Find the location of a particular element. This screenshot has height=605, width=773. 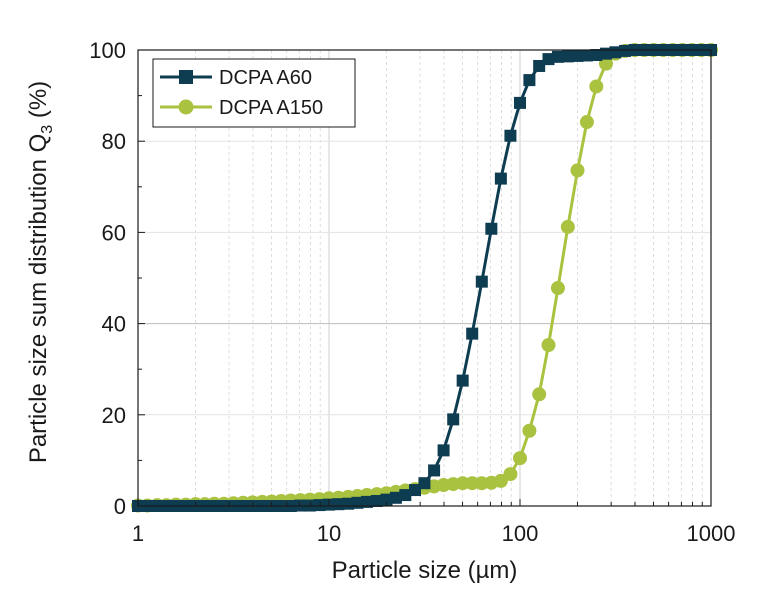

y-tick-label: 40 is located at coordinates (114, 324).